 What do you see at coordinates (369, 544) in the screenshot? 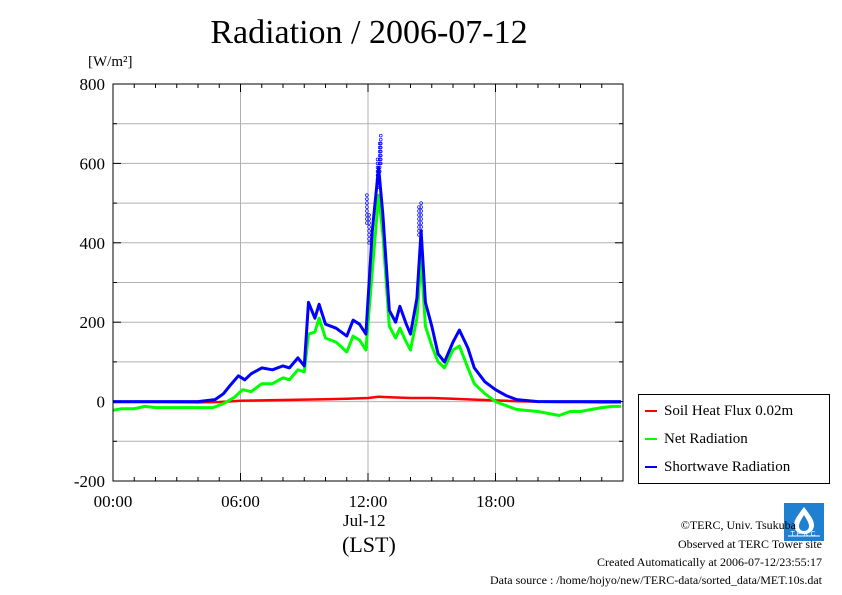
I see `x-unit-label: (LST)` at bounding box center [369, 544].